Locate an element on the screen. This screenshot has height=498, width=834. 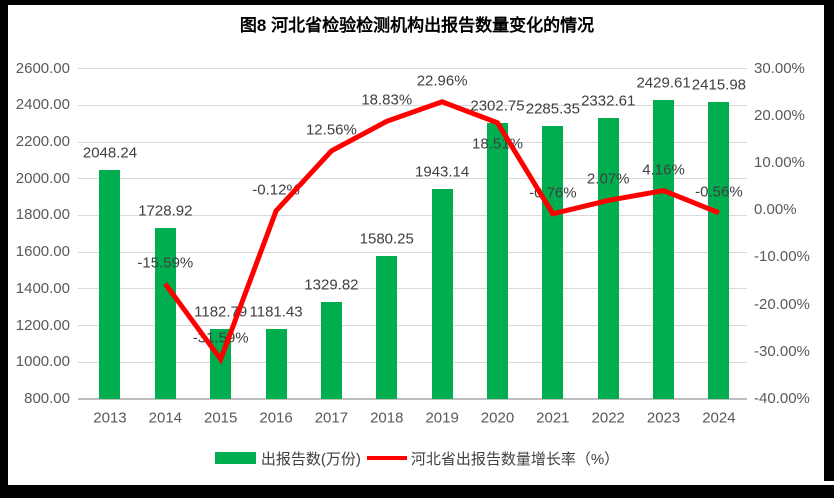
bar-value-label: 1329.82 is located at coordinates (331, 285).